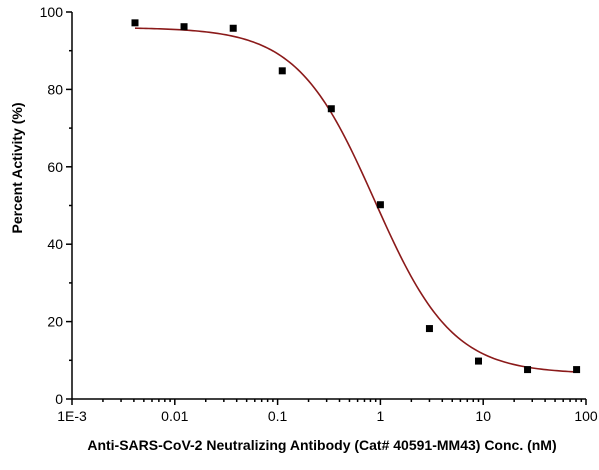  What do you see at coordinates (17, 168) in the screenshot?
I see `y-axis-title: Percent Activity (%)` at bounding box center [17, 168].